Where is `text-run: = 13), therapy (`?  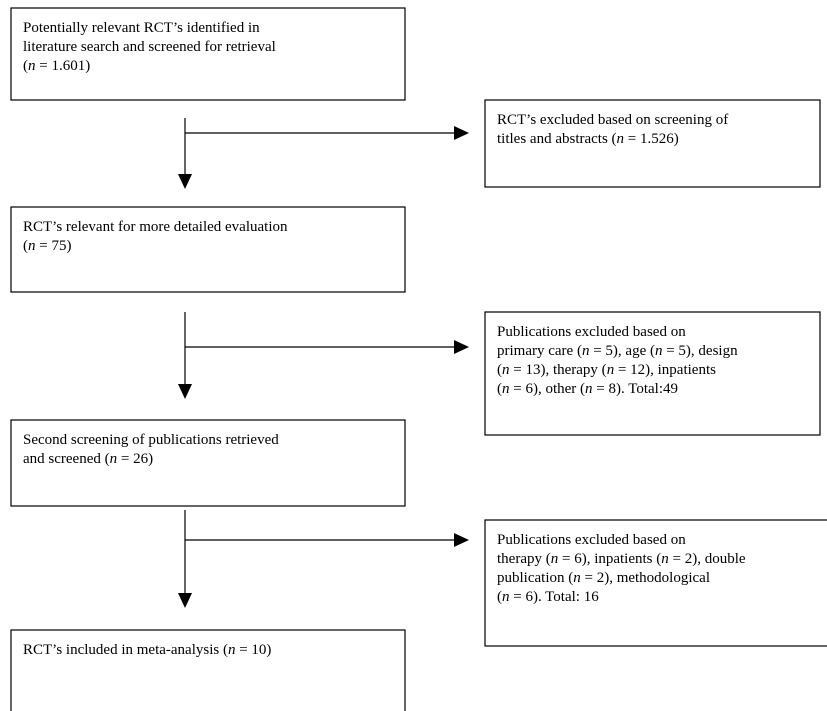 text-run: = 13), therapy ( is located at coordinates (558, 370).